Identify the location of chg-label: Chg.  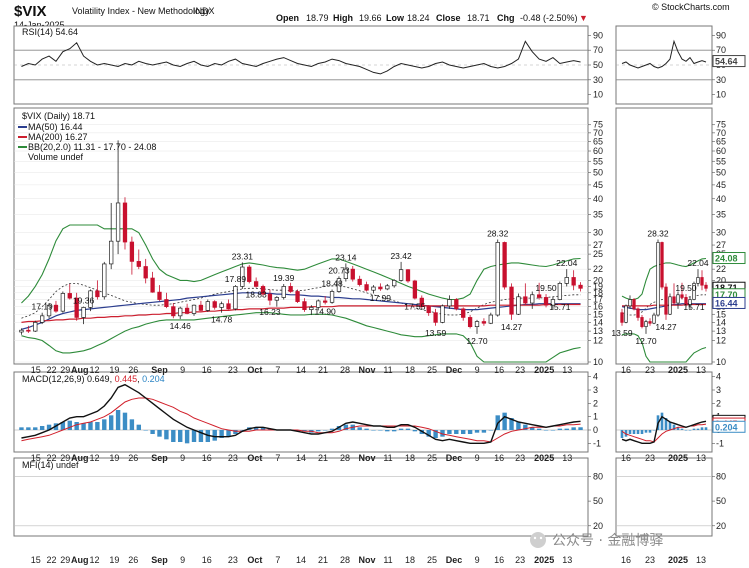
(506, 18).